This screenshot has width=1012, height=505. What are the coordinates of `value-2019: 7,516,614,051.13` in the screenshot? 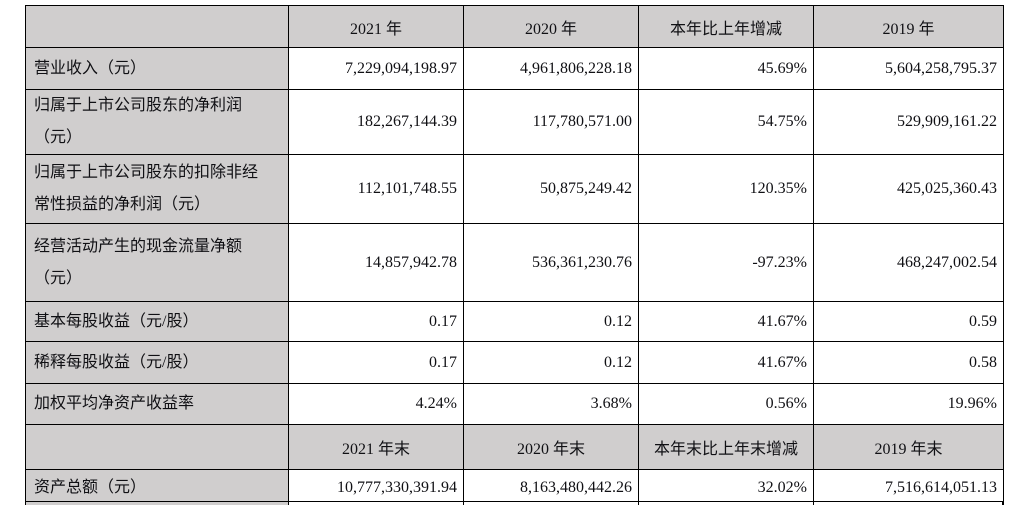 It's located at (908, 487).